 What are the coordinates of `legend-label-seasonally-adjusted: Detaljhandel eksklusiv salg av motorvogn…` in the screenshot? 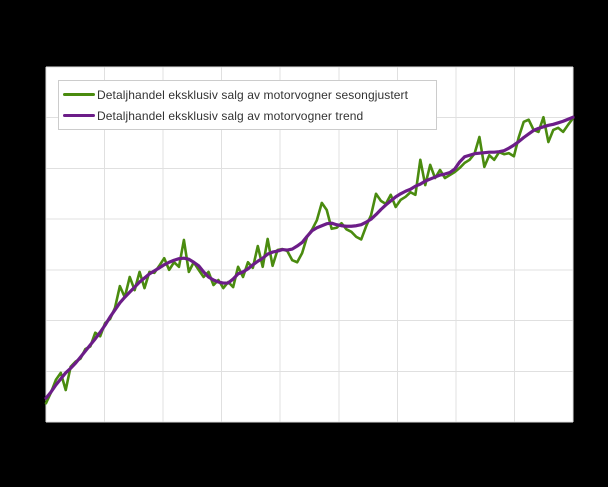 It's located at (253, 94).